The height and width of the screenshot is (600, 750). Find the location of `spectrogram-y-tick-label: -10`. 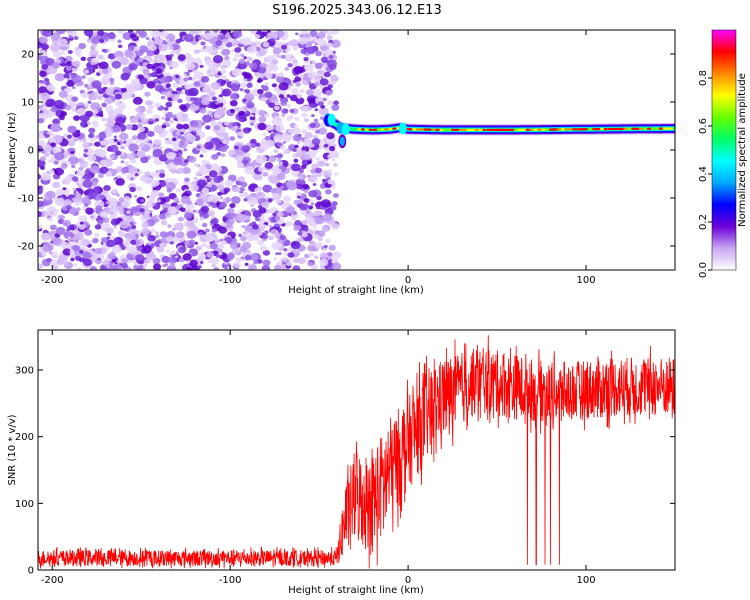

spectrogram-y-tick-label: -10 is located at coordinates (26, 199).